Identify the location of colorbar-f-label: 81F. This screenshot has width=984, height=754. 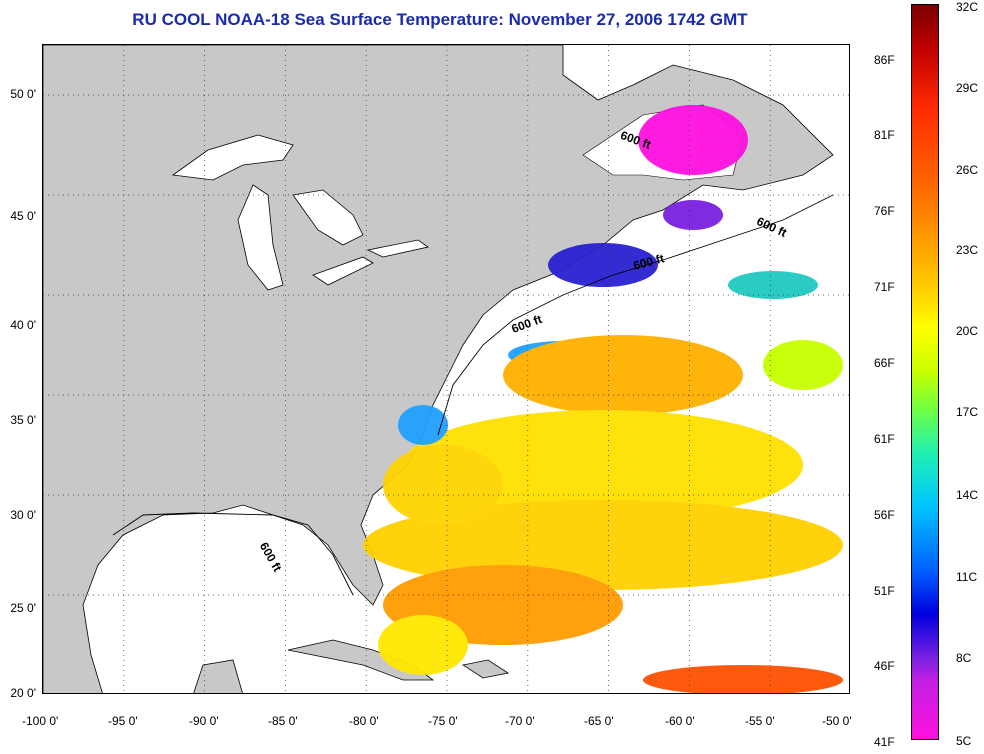
(884, 135).